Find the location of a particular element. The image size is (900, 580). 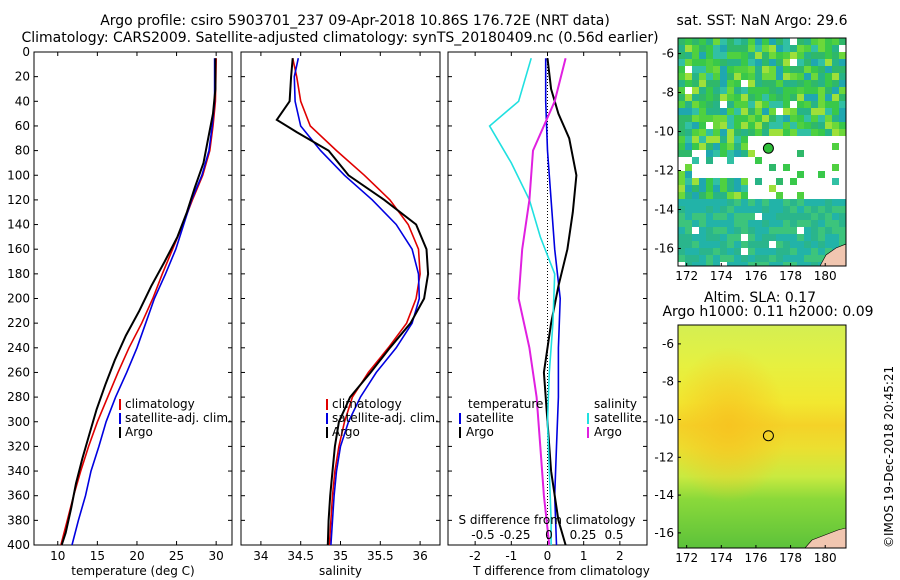

series-line-climatology is located at coordinates (356, 302).